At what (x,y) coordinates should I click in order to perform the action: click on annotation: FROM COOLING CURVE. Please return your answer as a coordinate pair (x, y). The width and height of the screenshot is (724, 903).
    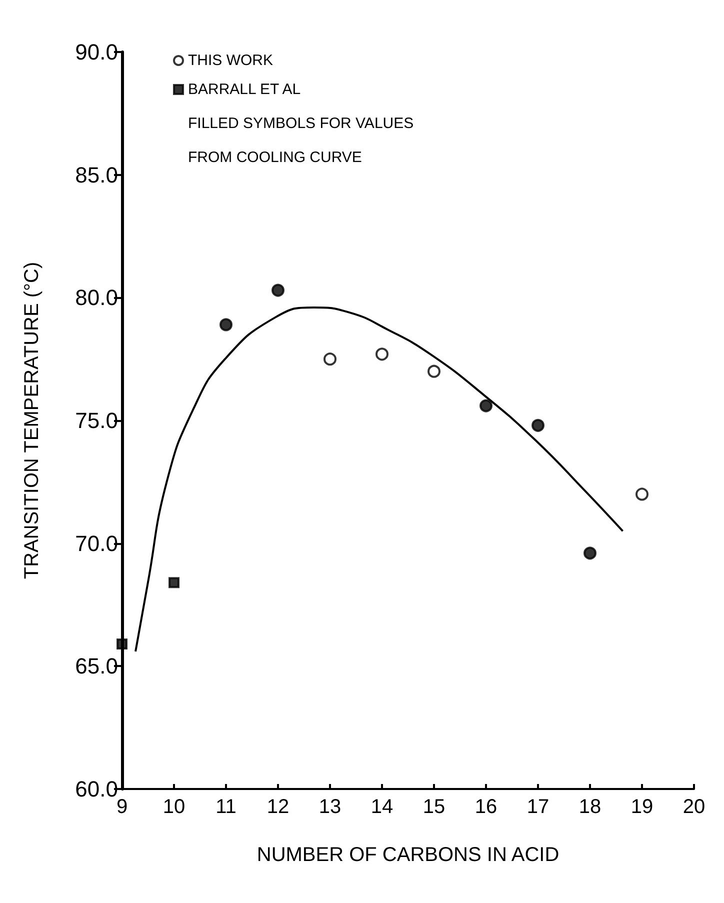
    Looking at the image, I should click on (275, 157).